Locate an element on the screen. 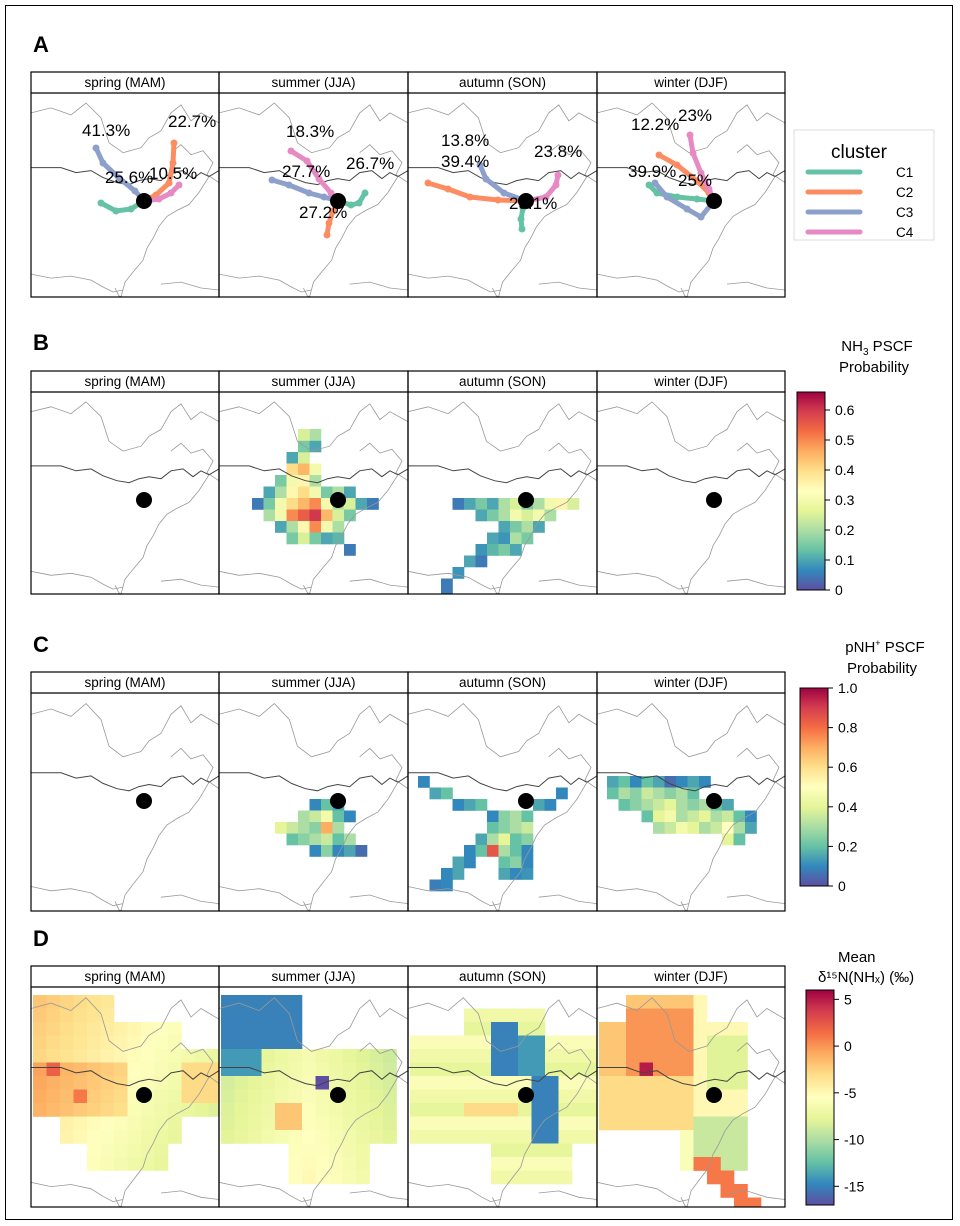 This screenshot has height=1226, width=960. coastline-north is located at coordinates (691, 730).